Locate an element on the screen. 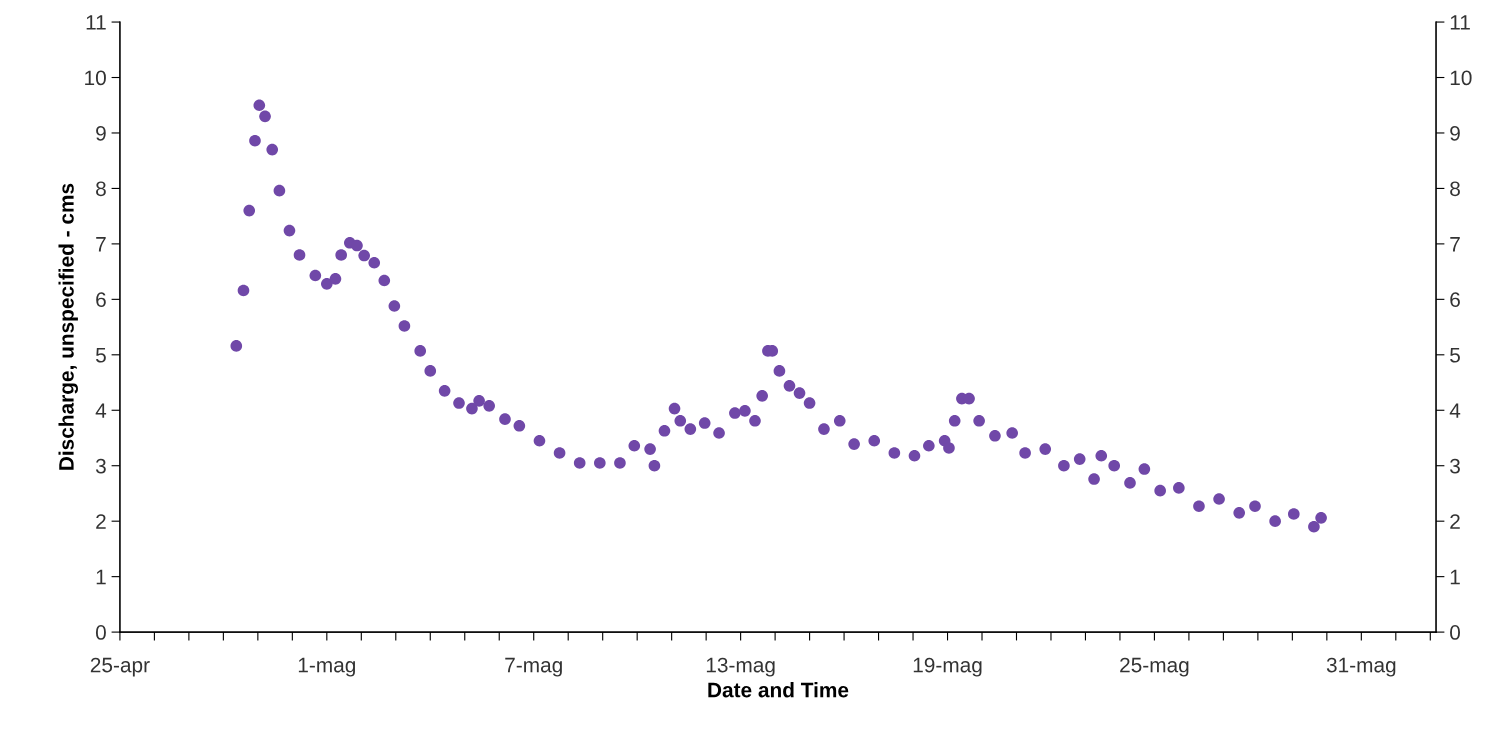 Image resolution: width=1499 pixels, height=735 pixels. y2-tick-label: 4 is located at coordinates (1455, 410).